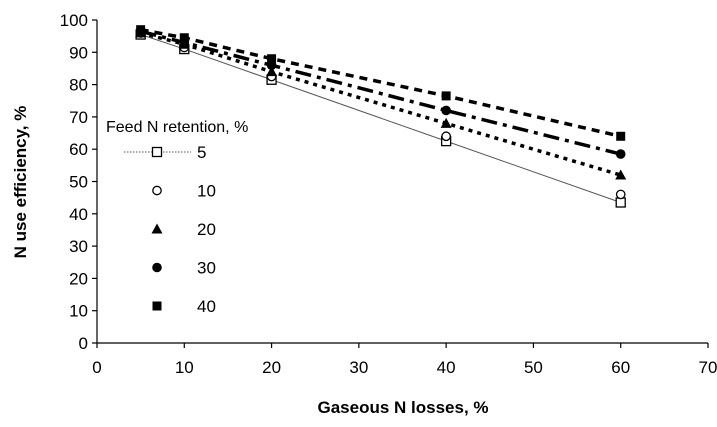  What do you see at coordinates (620, 367) in the screenshot?
I see `x-tick-label: 60` at bounding box center [620, 367].